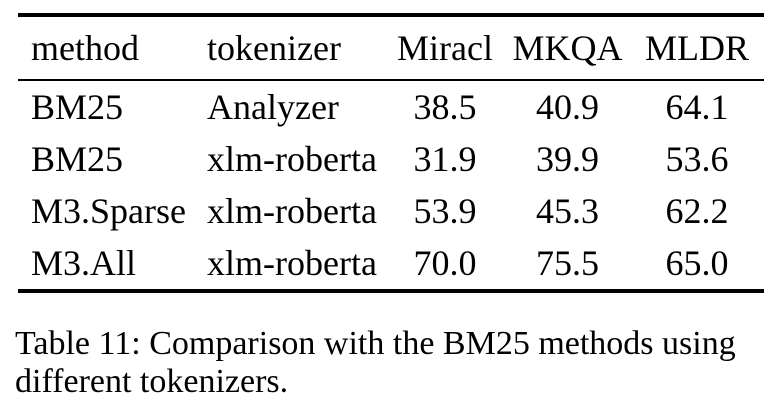 The width and height of the screenshot is (778, 406). Describe the element at coordinates (697, 107) in the screenshot. I see `score-cell: 64.1` at that location.